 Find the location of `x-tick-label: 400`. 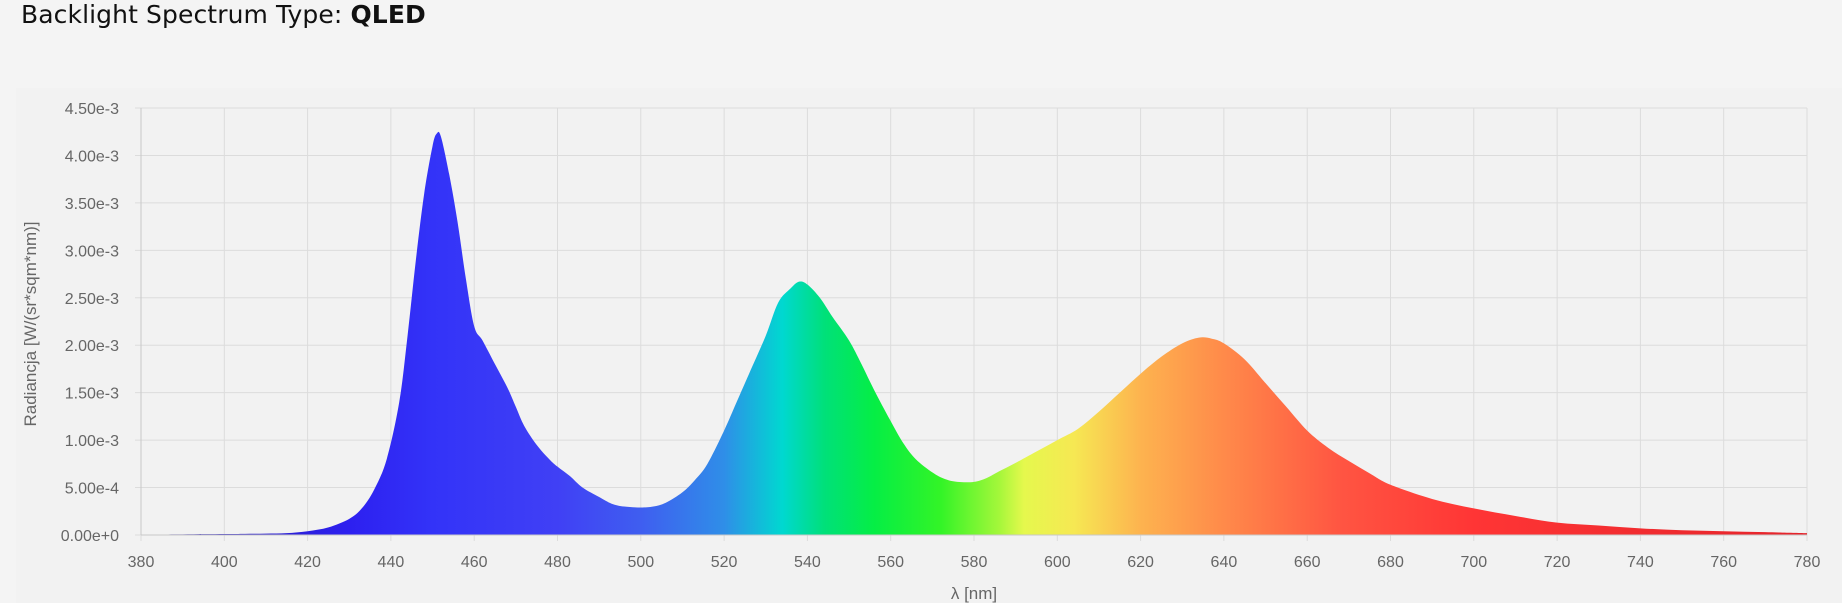

x-tick-label: 400 is located at coordinates (224, 562).